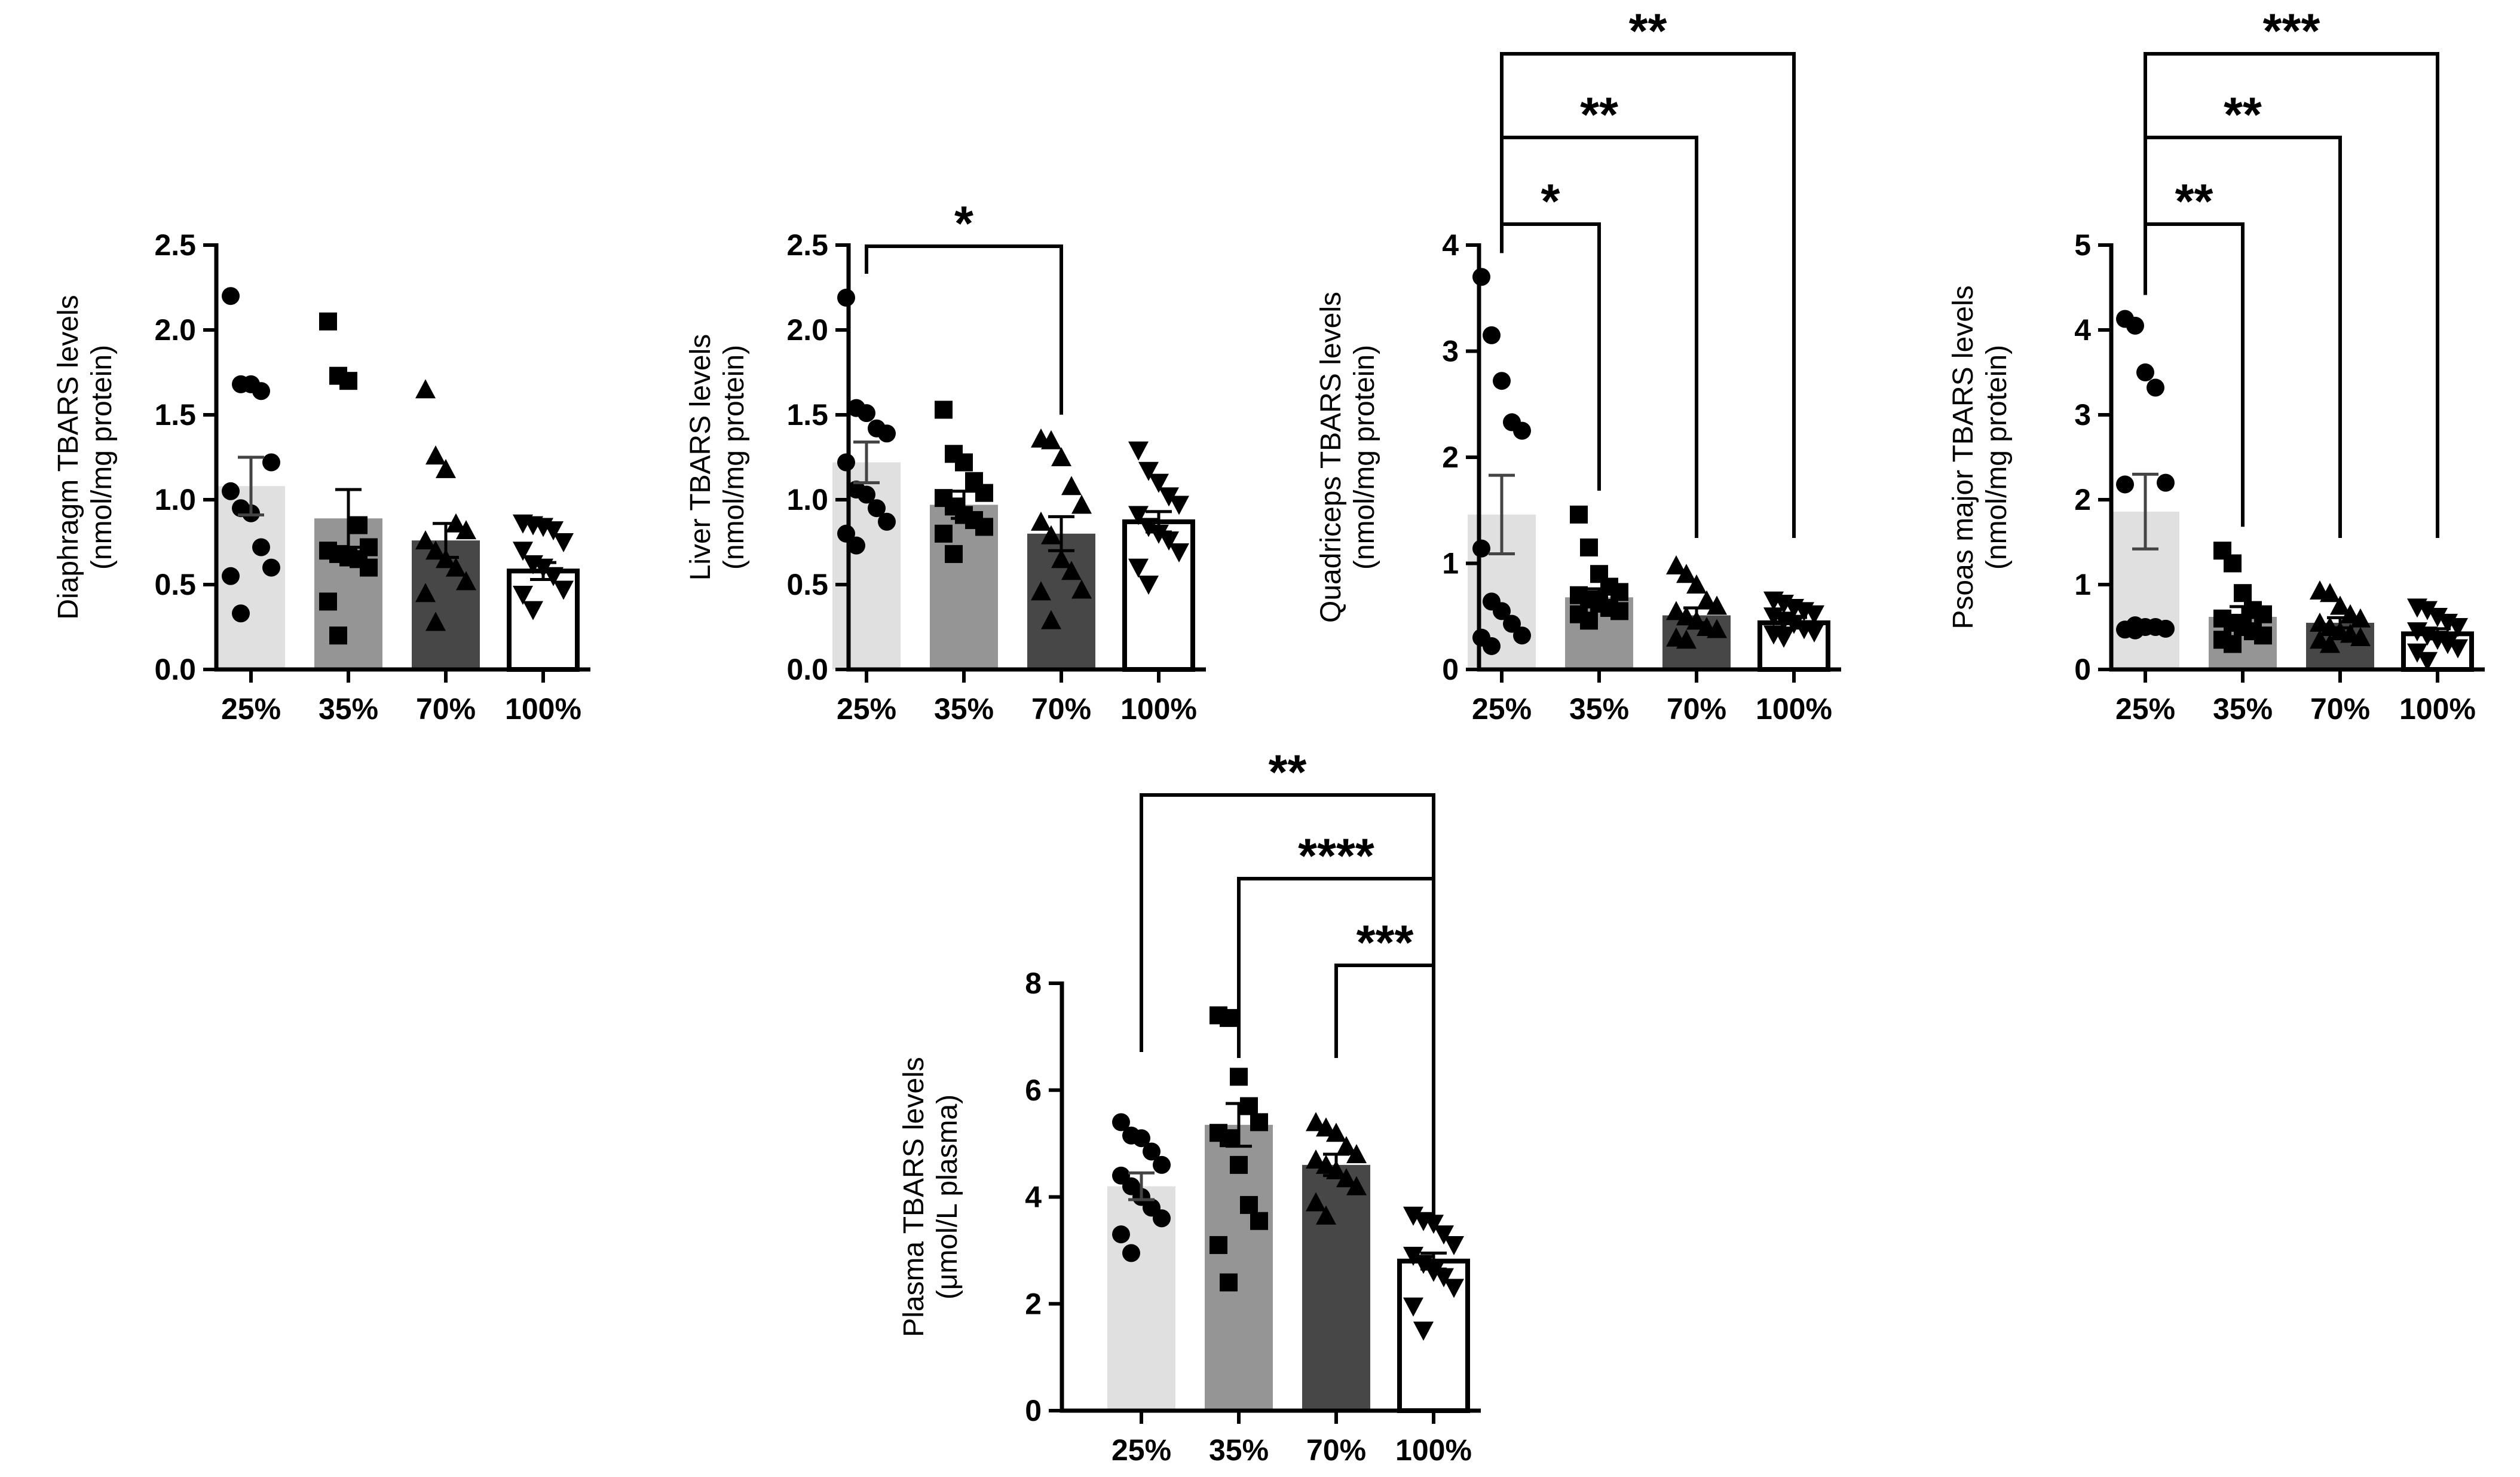 The height and width of the screenshot is (1477, 2520). What do you see at coordinates (1385, 943) in the screenshot?
I see `significance-label-plasma-0: ***` at bounding box center [1385, 943].